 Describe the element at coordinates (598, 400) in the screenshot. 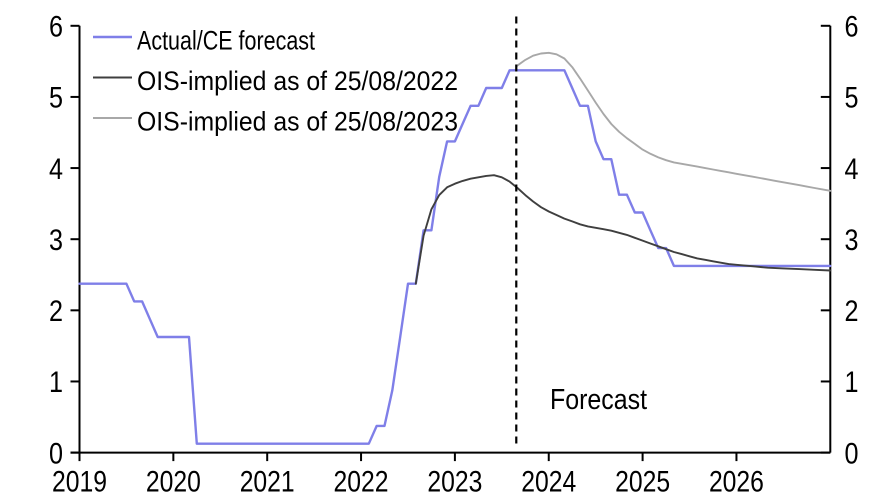

I see `forecast-annotation-label: Forecast` at that location.